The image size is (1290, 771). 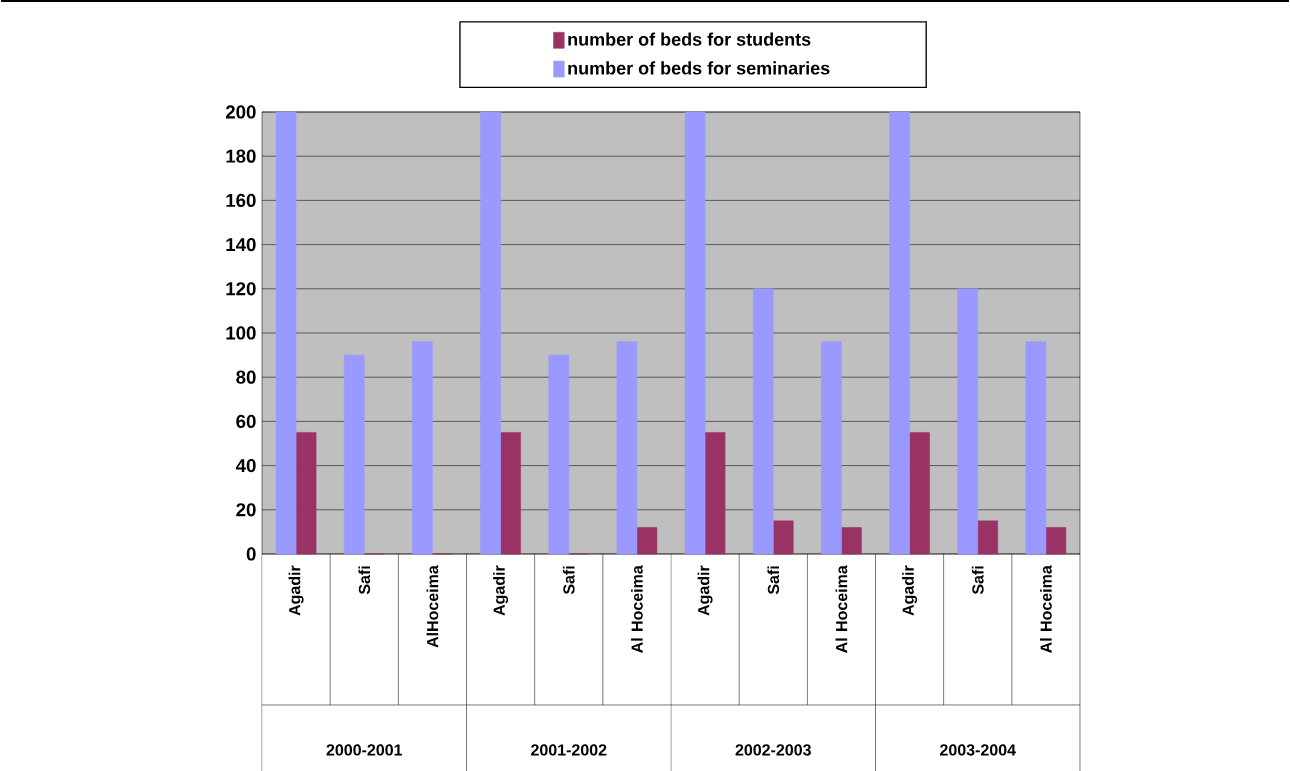 I want to click on y-tick-label: 20, so click(x=246, y=510).